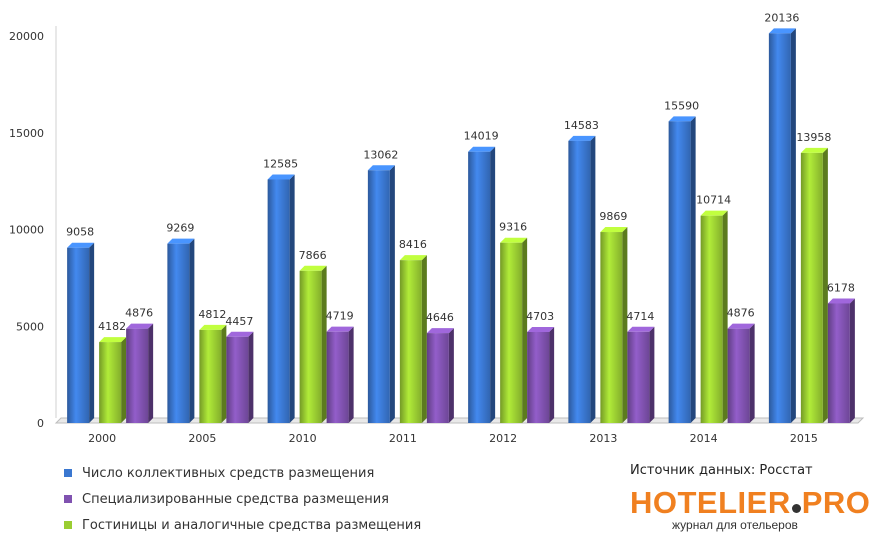  Describe the element at coordinates (340, 316) in the screenshot. I see `data-label: 4719` at that location.